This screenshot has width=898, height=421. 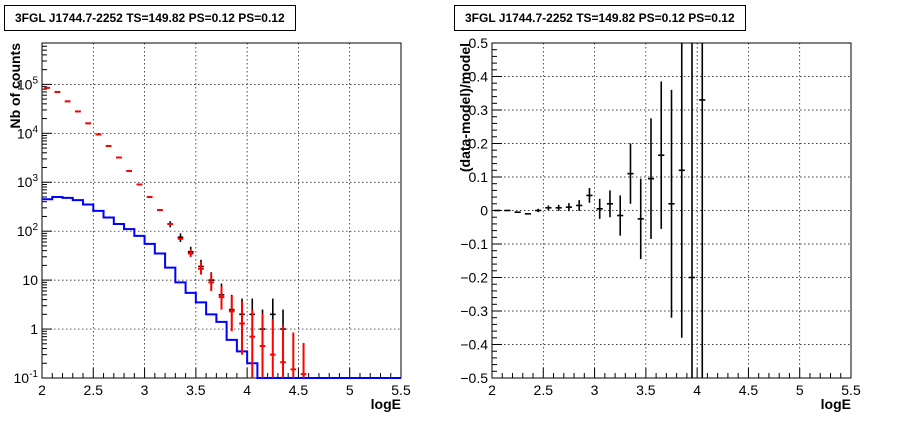 What do you see at coordinates (474, 378) in the screenshot?
I see `chart1-y-tick-label-0: −0.5` at bounding box center [474, 378].